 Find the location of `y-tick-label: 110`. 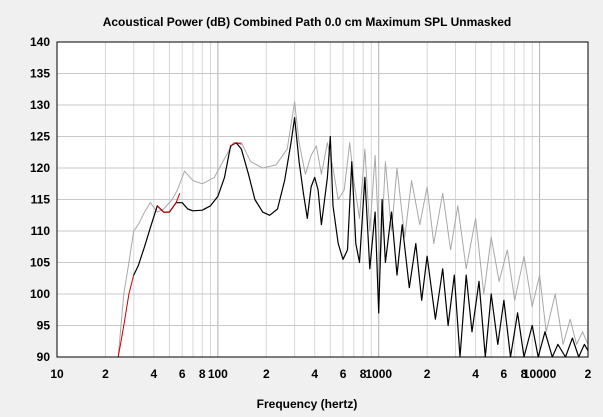

y-tick-label: 110 is located at coordinates (41, 231).